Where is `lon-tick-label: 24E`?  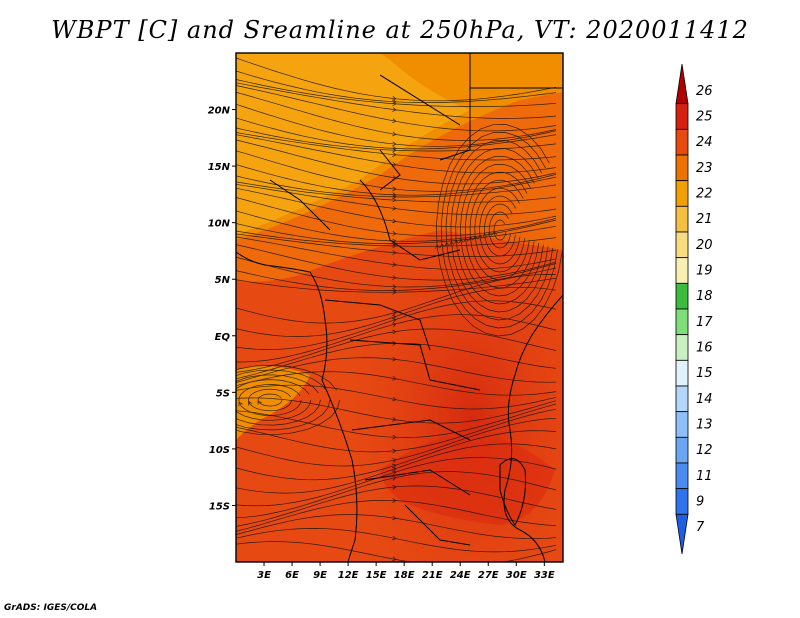
lon-tick-label: 24E is located at coordinates (460, 575).